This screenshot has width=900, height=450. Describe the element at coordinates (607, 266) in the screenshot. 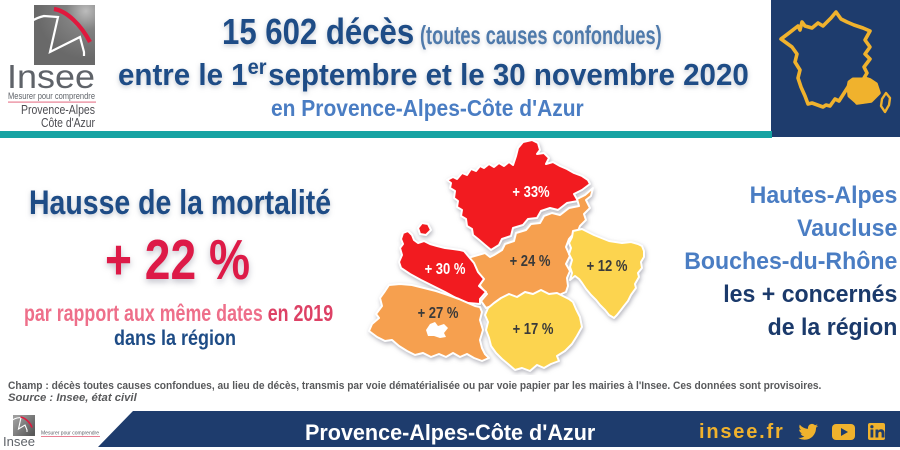

I see `svg-text: + 12 %` at that location.